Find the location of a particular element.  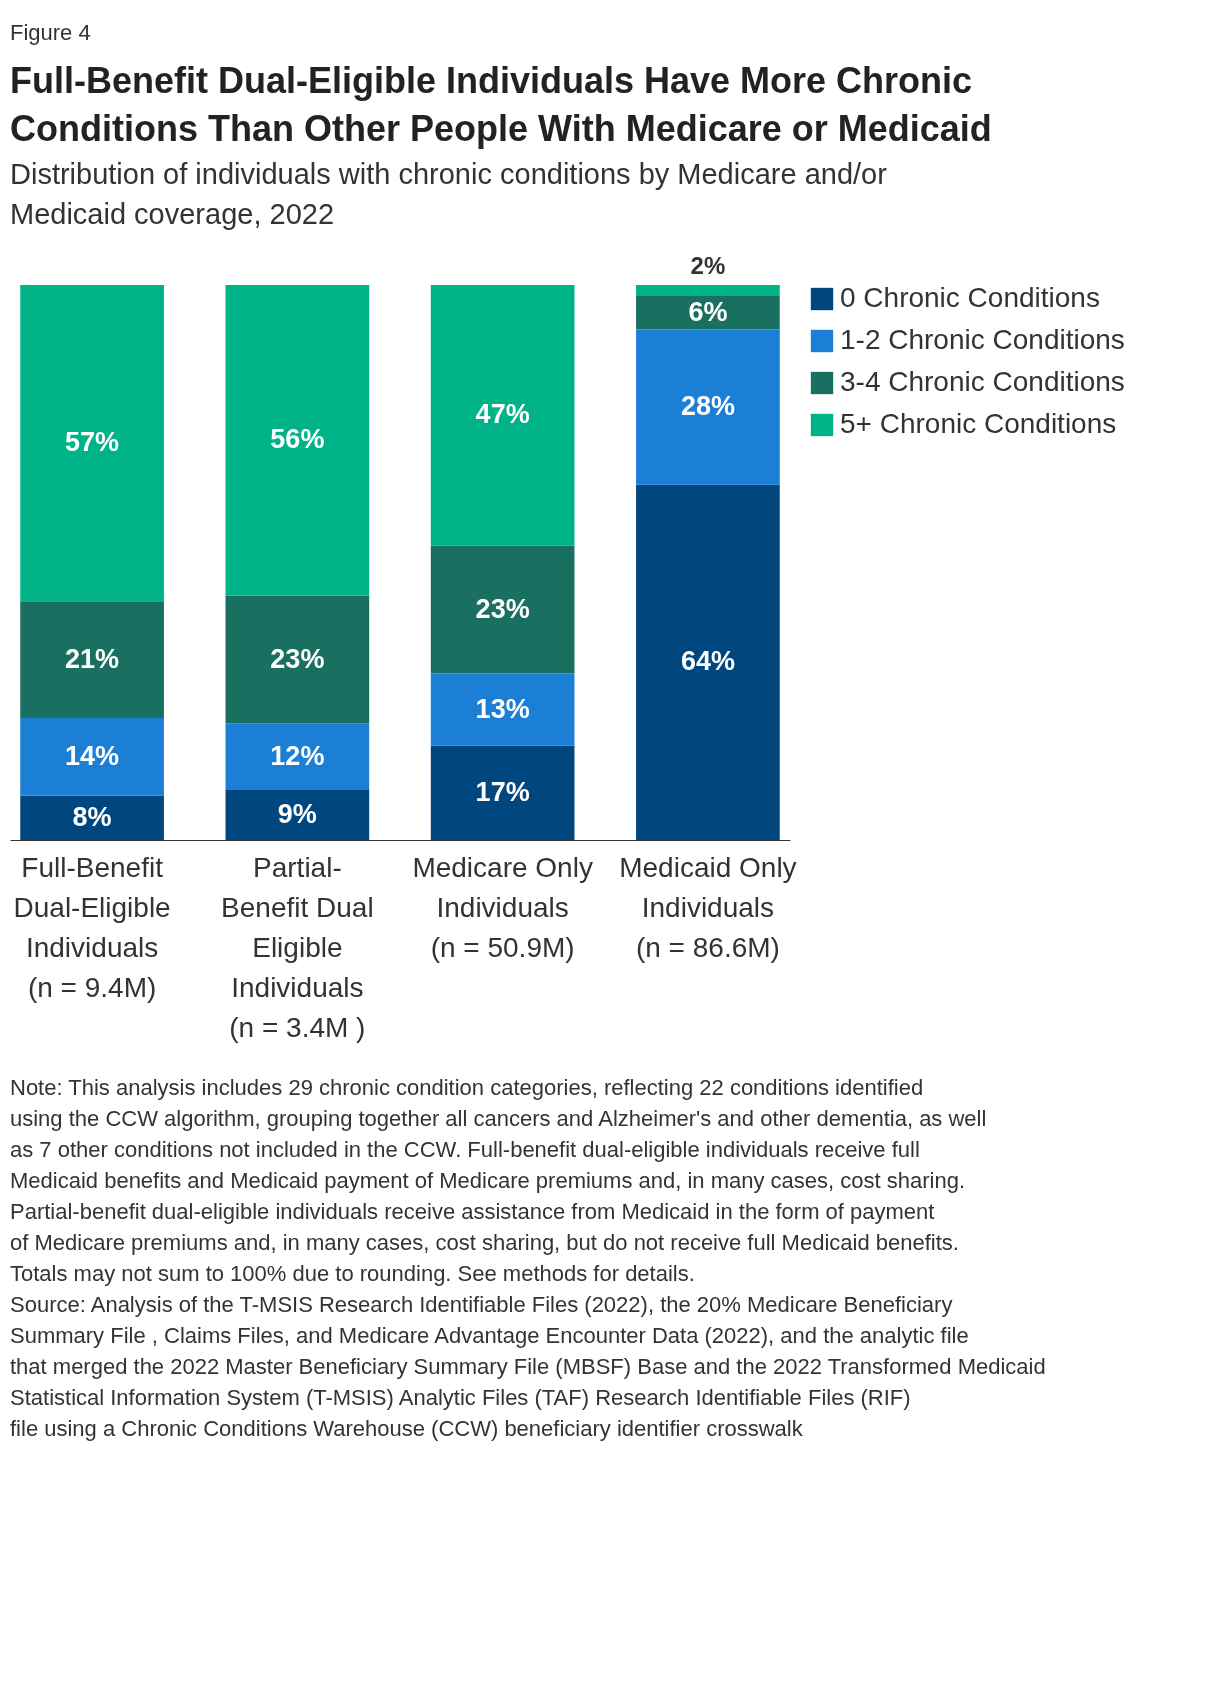

legend-label: 5+ Chronic Conditions is located at coordinates (978, 423).